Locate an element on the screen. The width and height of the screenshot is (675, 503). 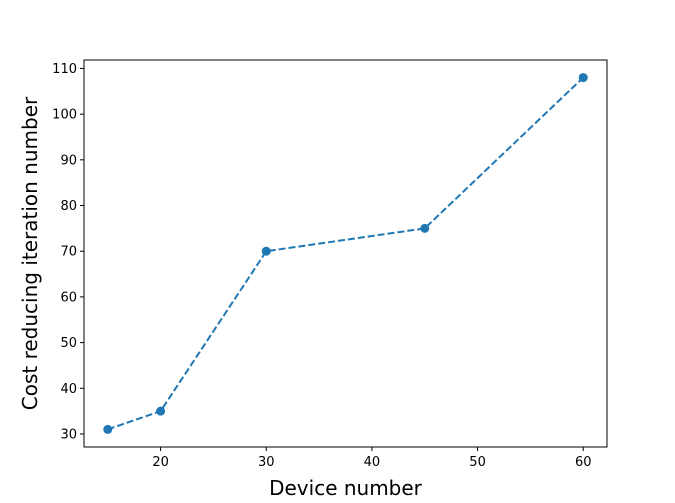
y-tick-label: 40 is located at coordinates (68, 389).